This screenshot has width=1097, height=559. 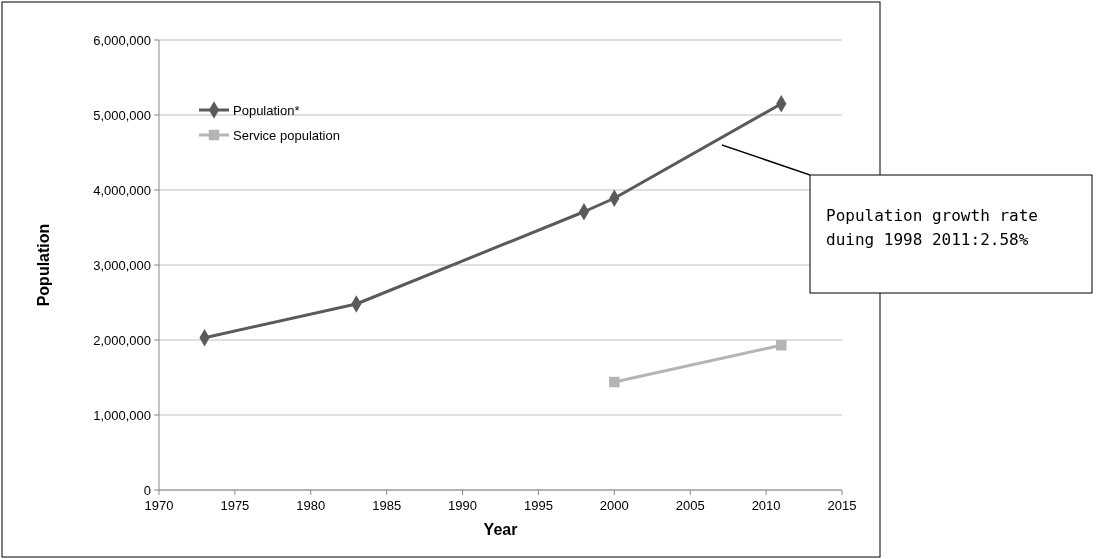 What do you see at coordinates (122, 265) in the screenshot?
I see `y-tick-label: 3,000,000` at bounding box center [122, 265].